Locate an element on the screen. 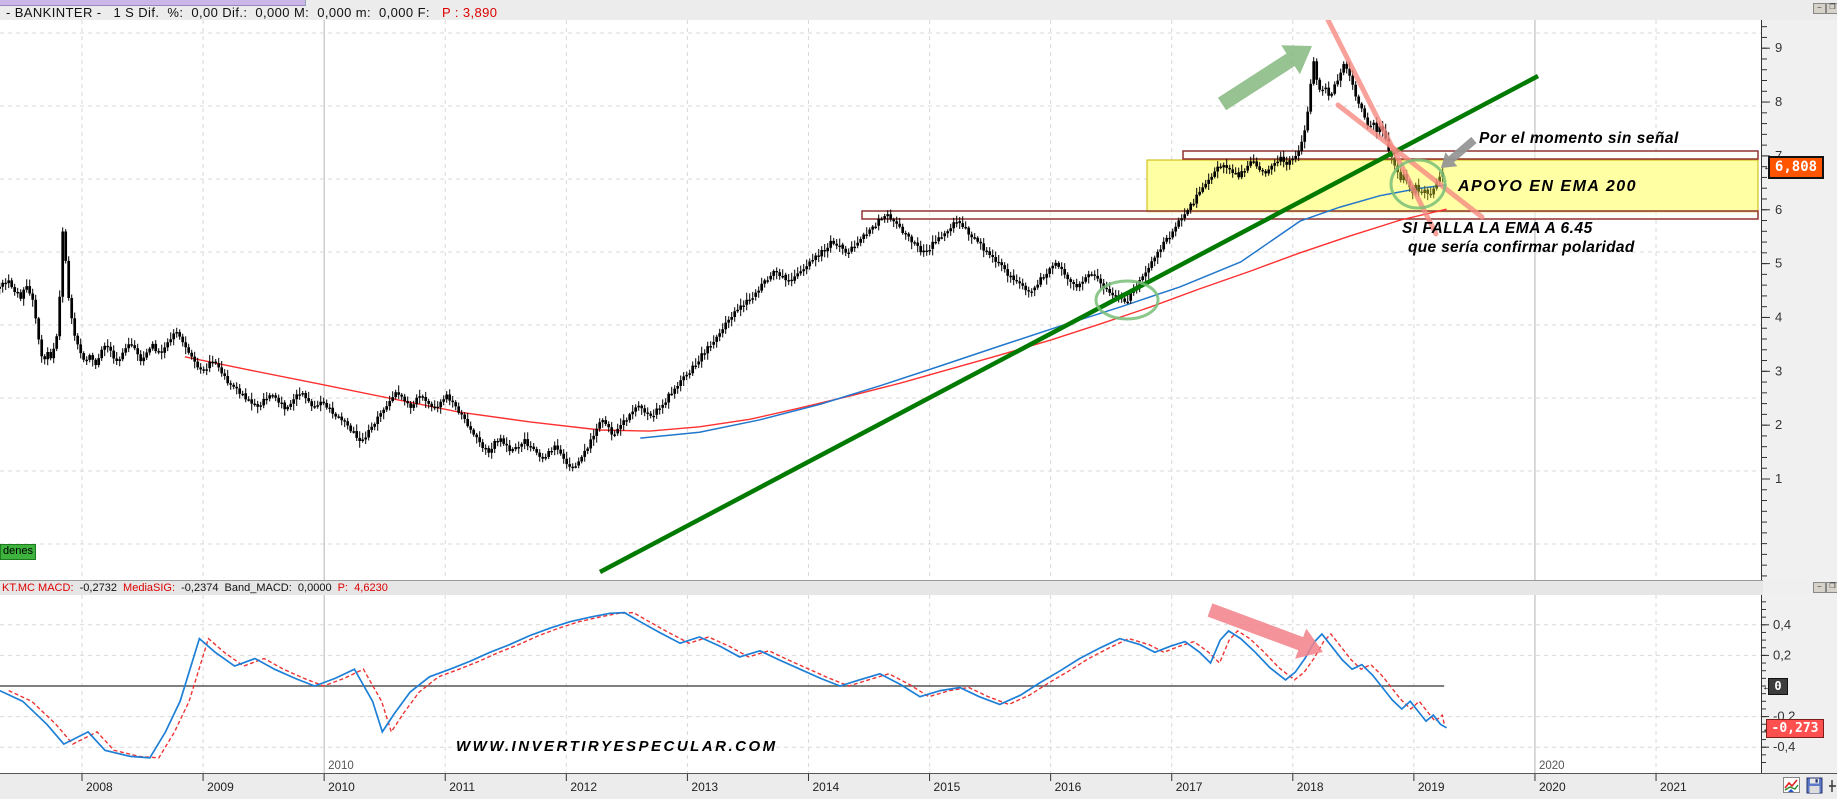  svg-text: 2018 is located at coordinates (1310, 787).